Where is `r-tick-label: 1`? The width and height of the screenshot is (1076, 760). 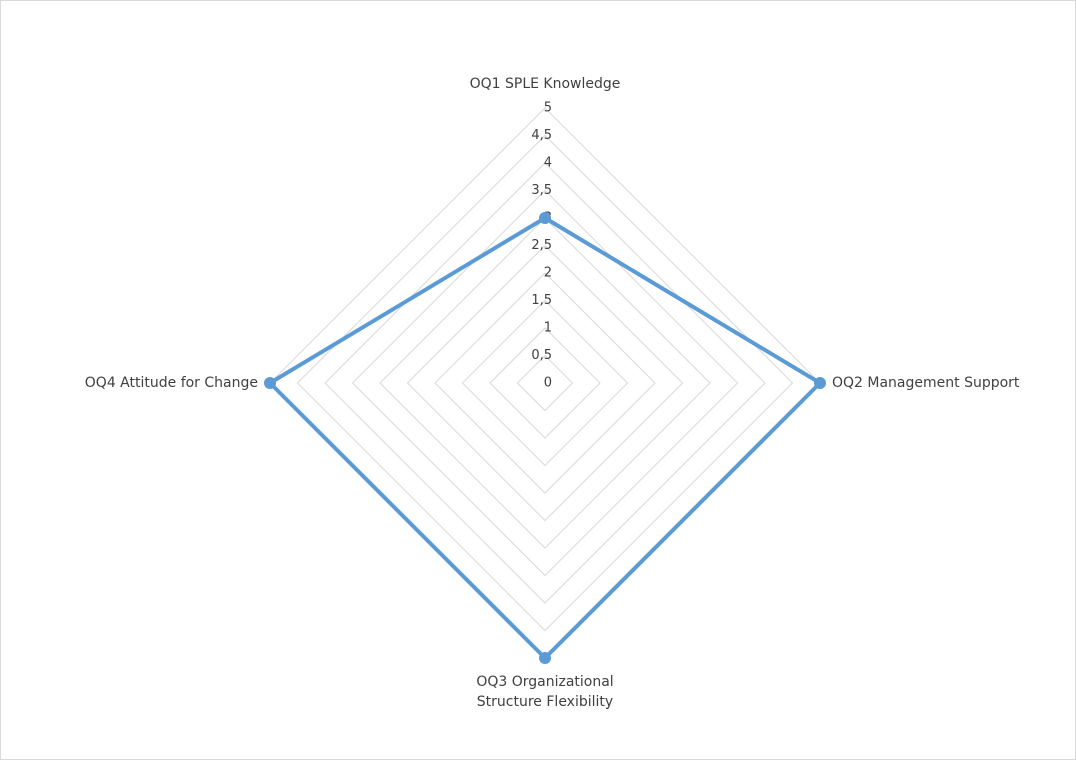
r-tick-label: 1 is located at coordinates (548, 328).